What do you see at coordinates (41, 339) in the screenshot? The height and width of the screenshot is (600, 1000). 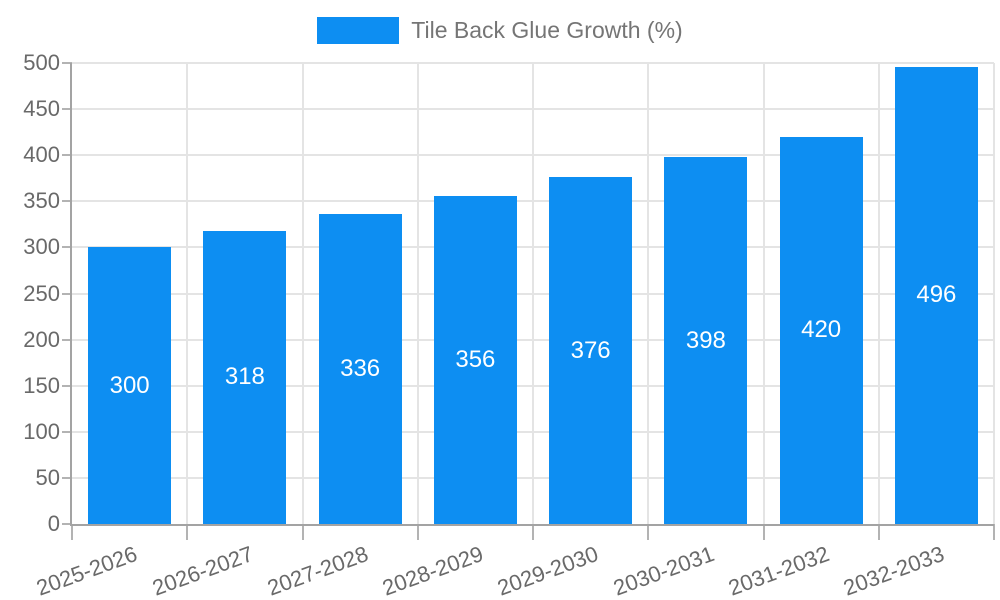 I see `y-axis-tick-label: 200` at bounding box center [41, 339].